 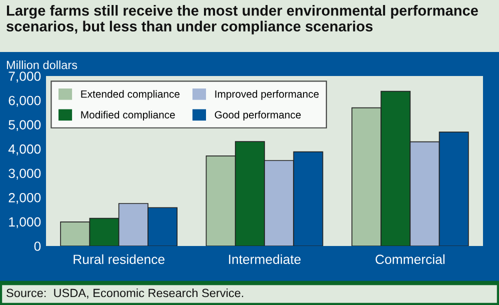 I want to click on y-tick-label: 4,000, so click(x=24, y=150).